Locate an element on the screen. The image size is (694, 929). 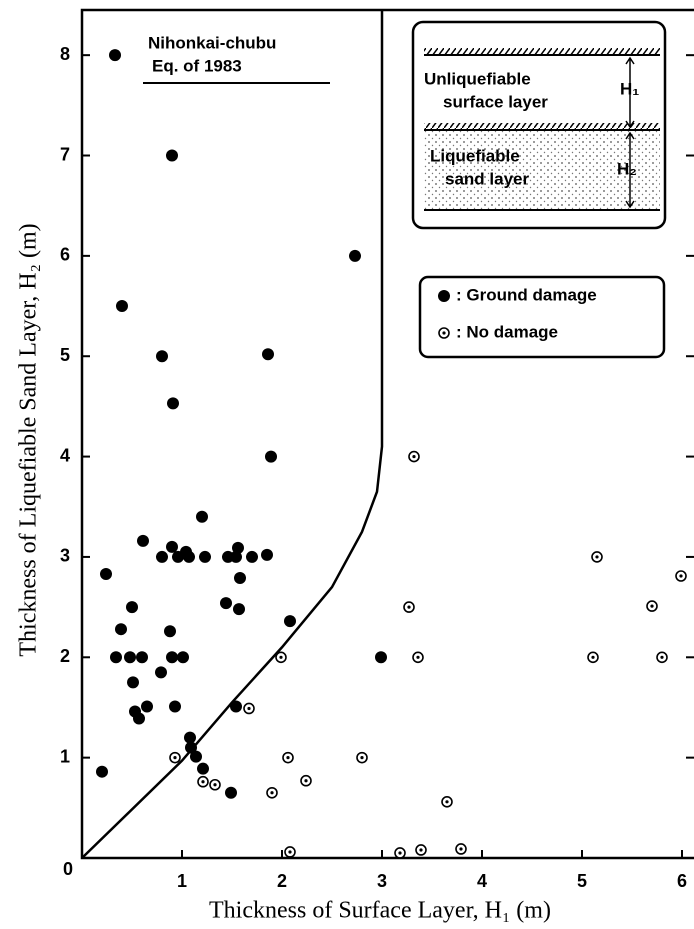
annotation: Nihonkai-chubu is located at coordinates (212, 42).